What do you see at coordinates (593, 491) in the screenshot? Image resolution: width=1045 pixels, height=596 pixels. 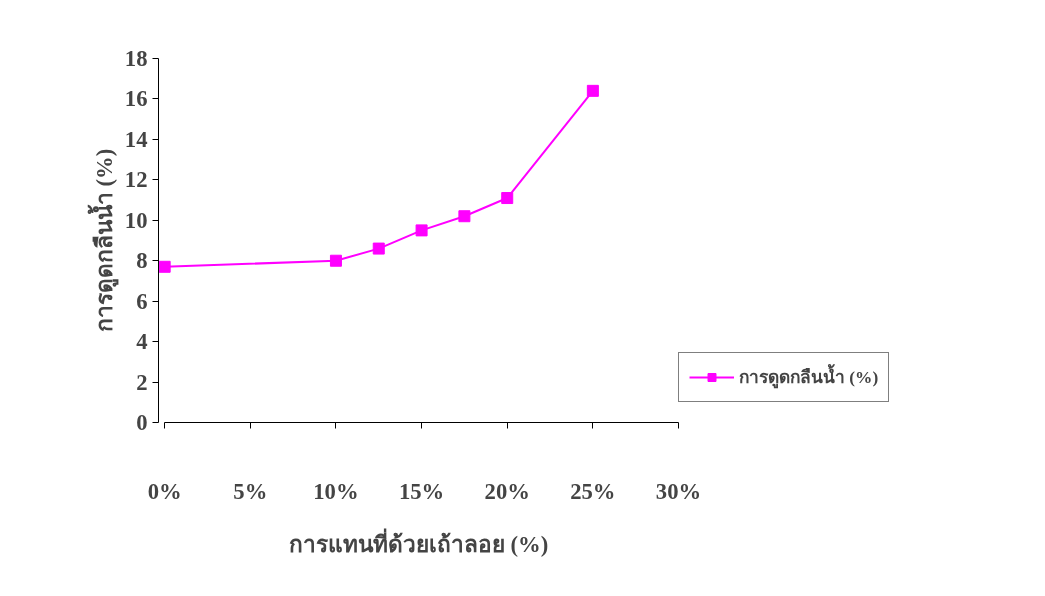 I see `x-tick-label: 25%` at bounding box center [593, 491].